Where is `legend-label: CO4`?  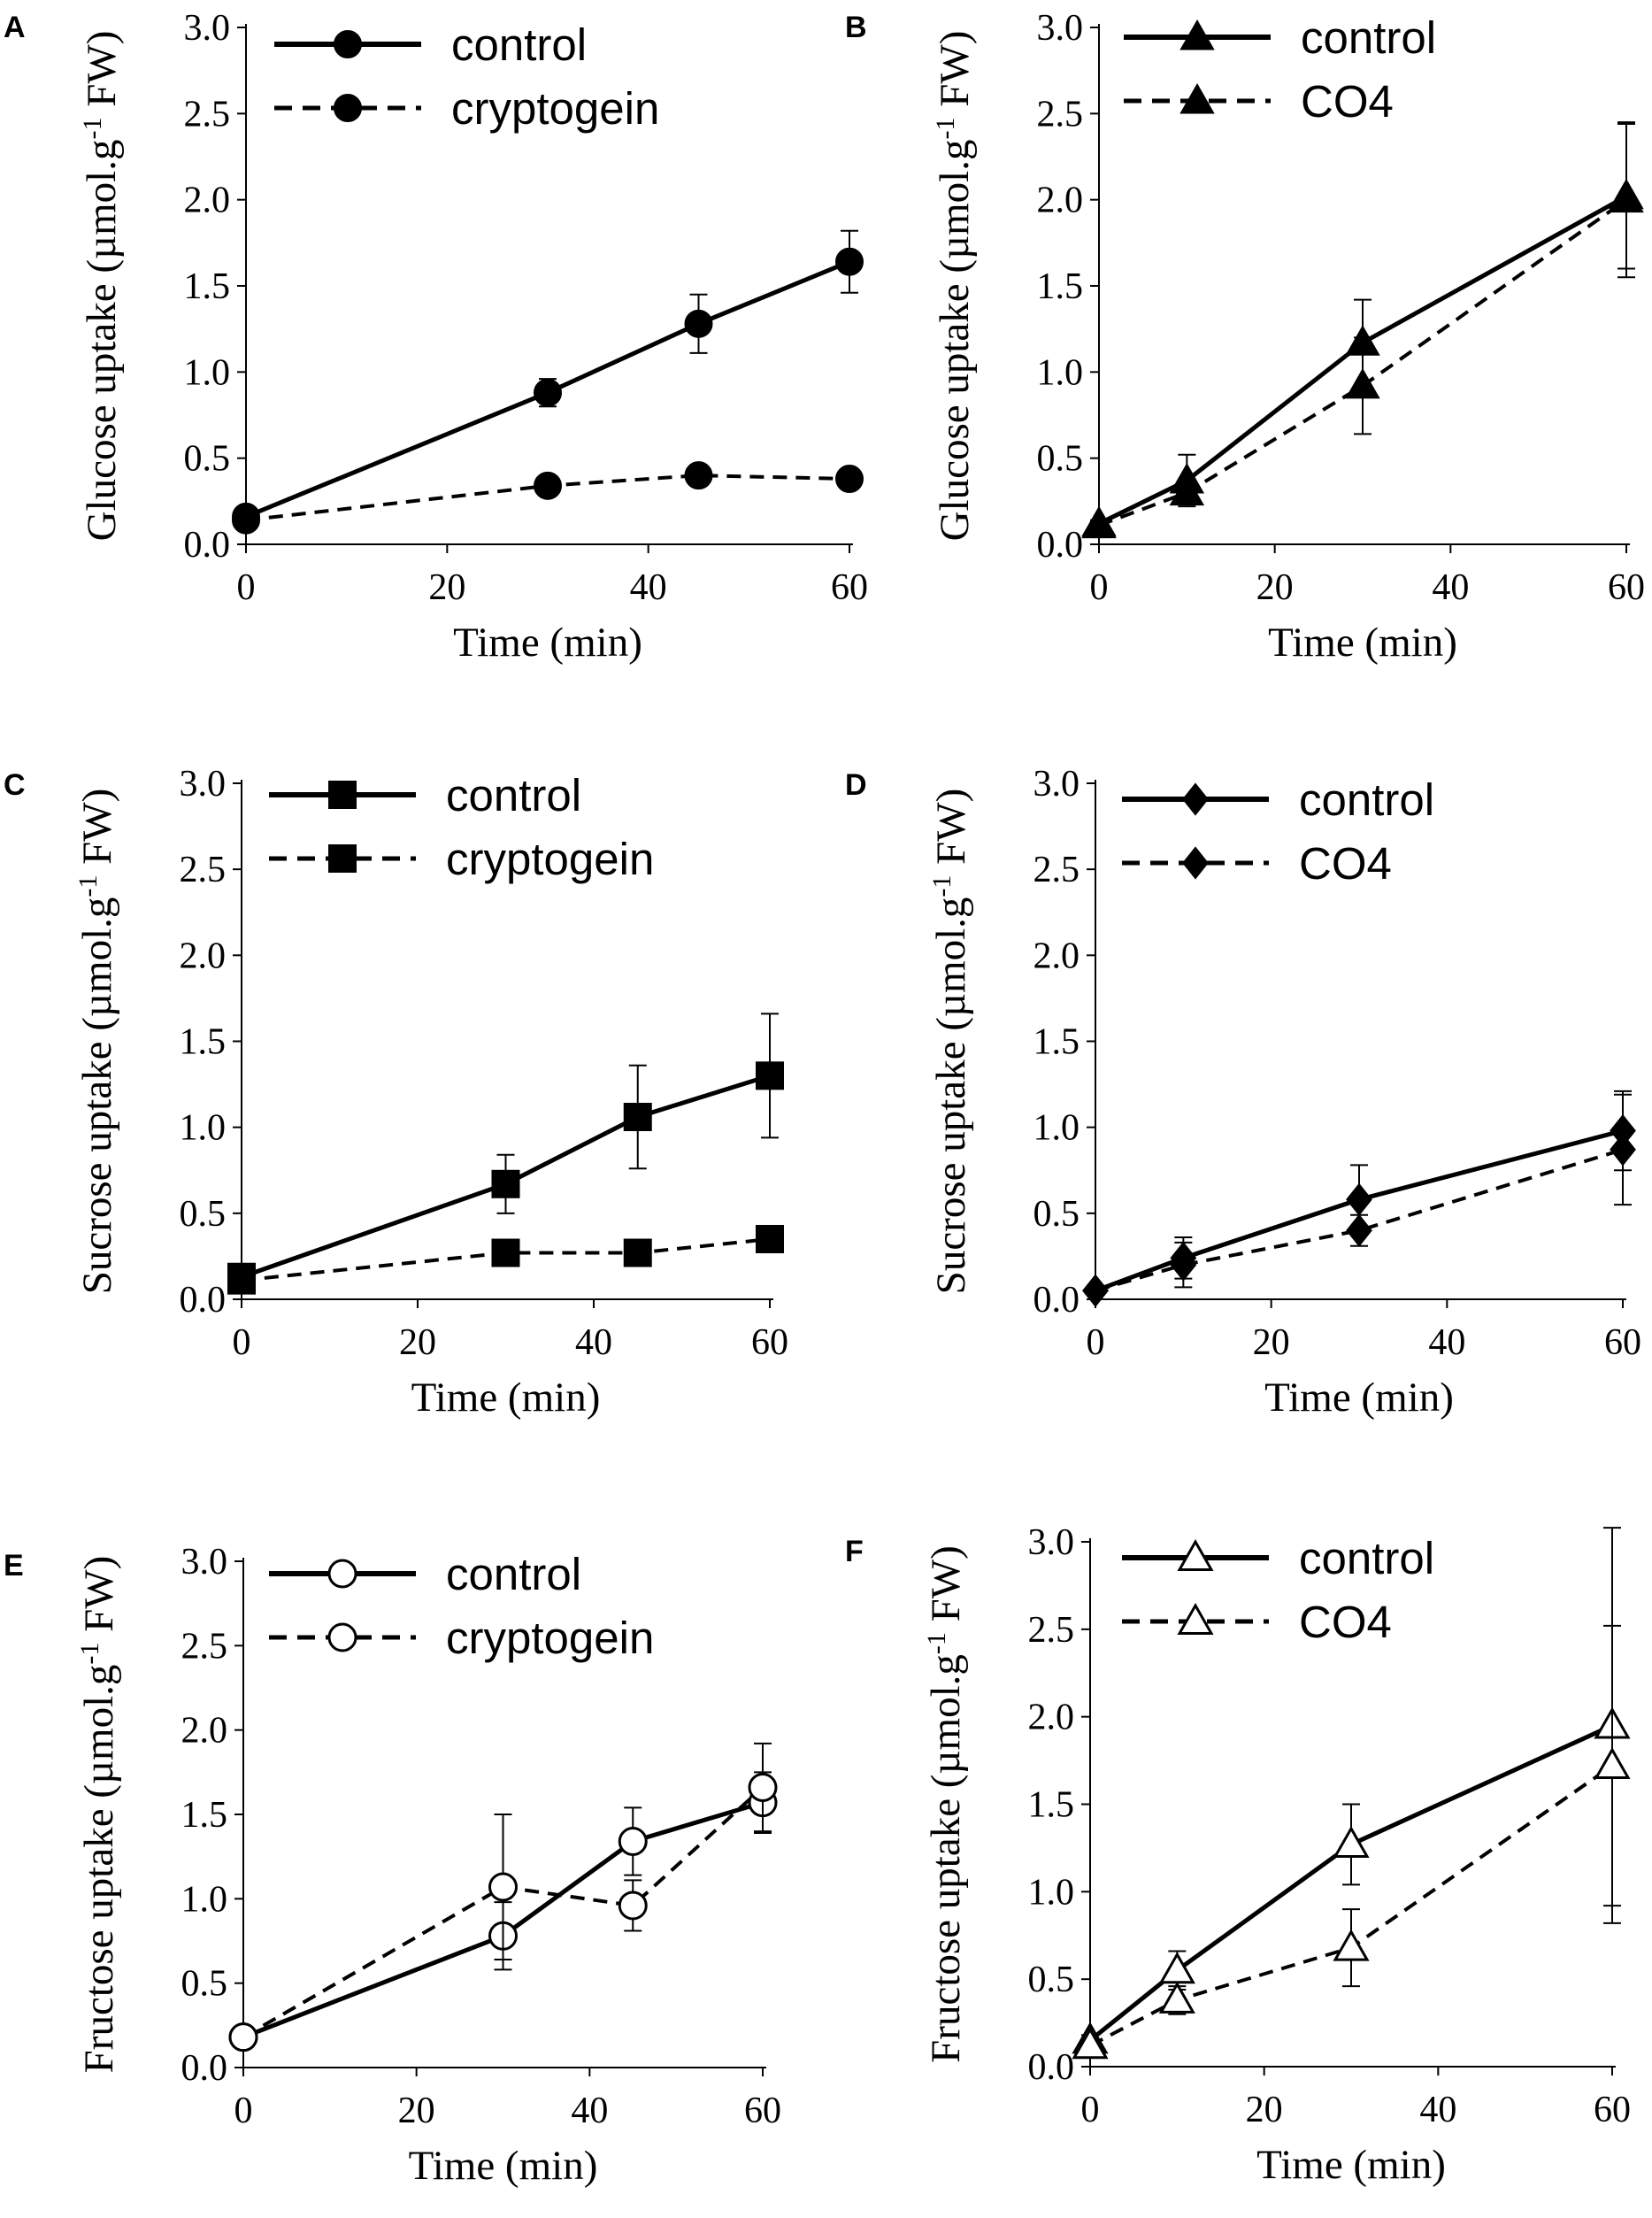
legend-label: CO4 is located at coordinates (1345, 1622).